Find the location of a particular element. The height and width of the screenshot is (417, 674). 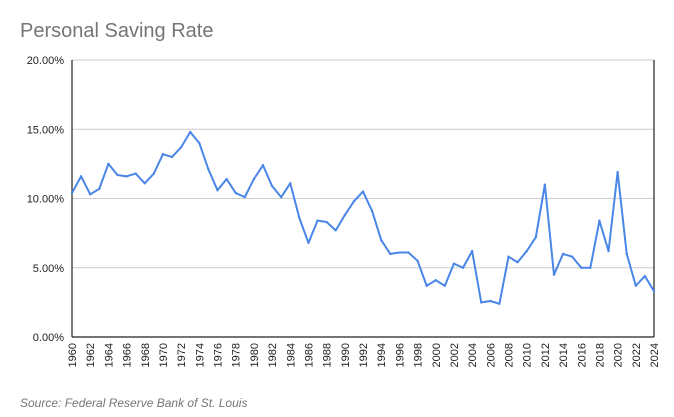

x-tick-label: 2008 is located at coordinates (510, 355).